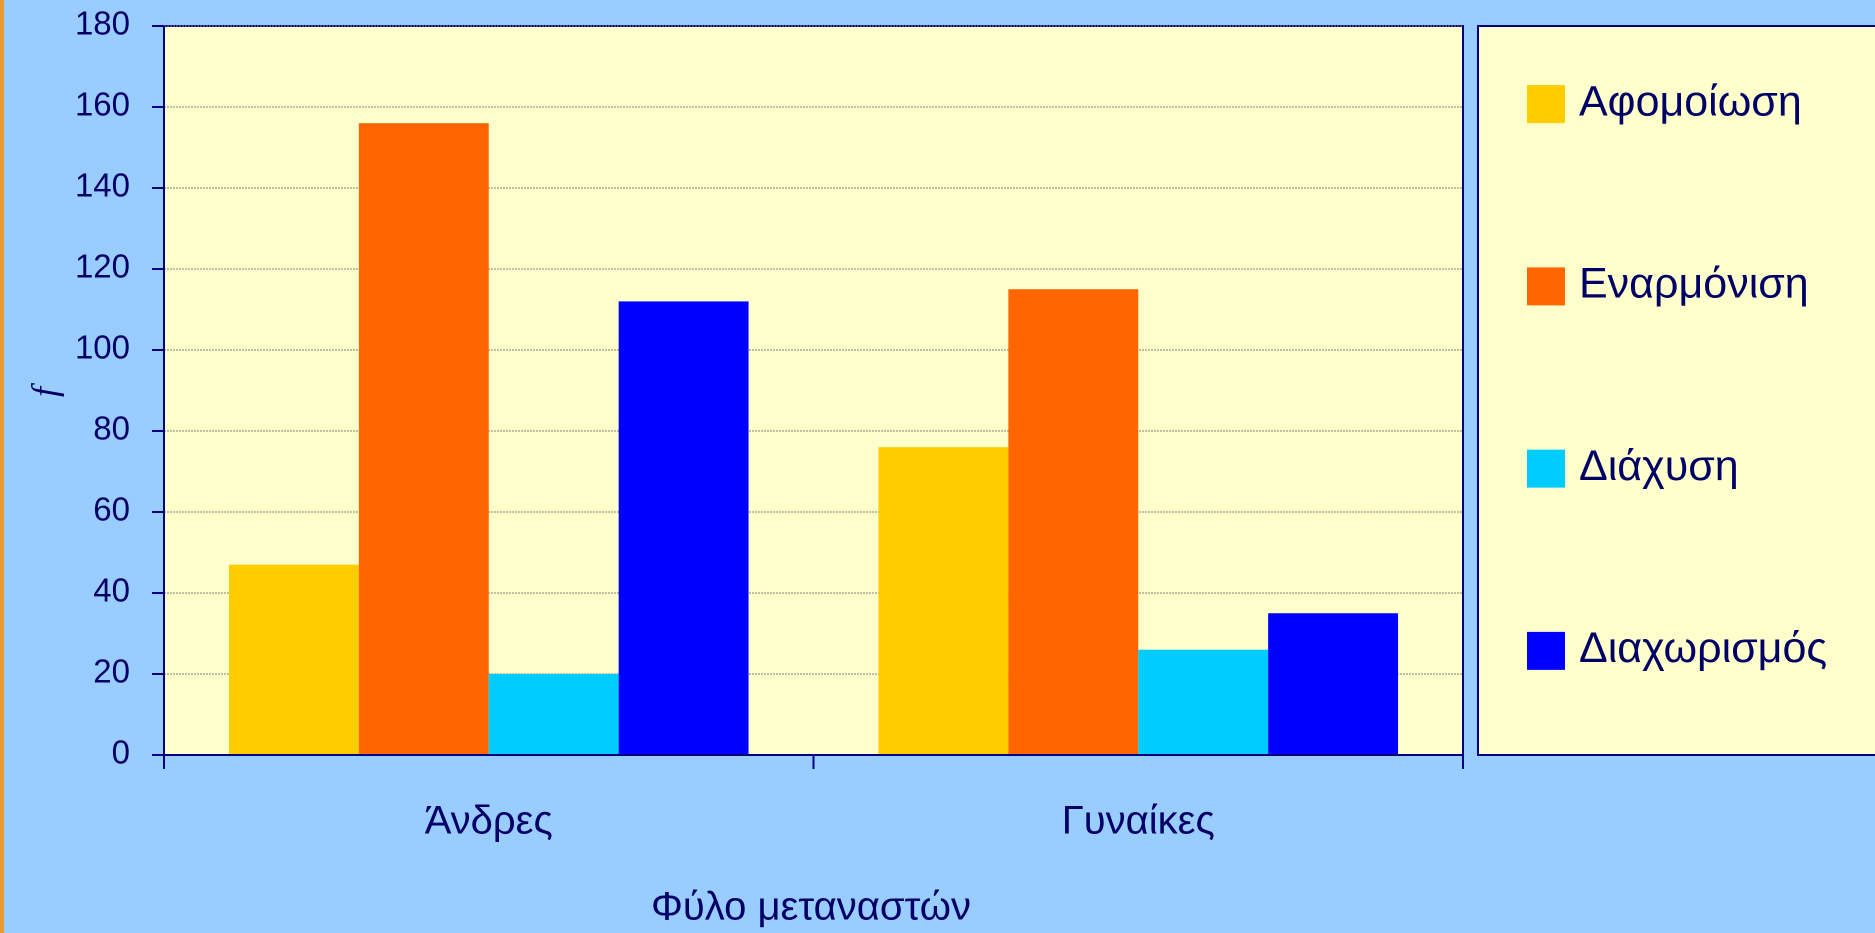  Describe the element at coordinates (102, 104) in the screenshot. I see `y-tick-label: 160` at that location.